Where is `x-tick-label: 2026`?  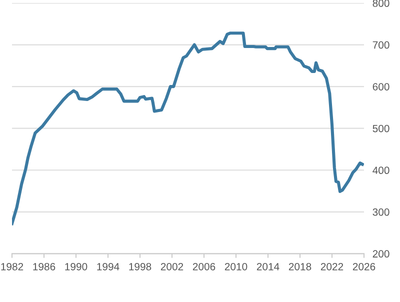 x-tick-label: 2026 is located at coordinates (364, 266).